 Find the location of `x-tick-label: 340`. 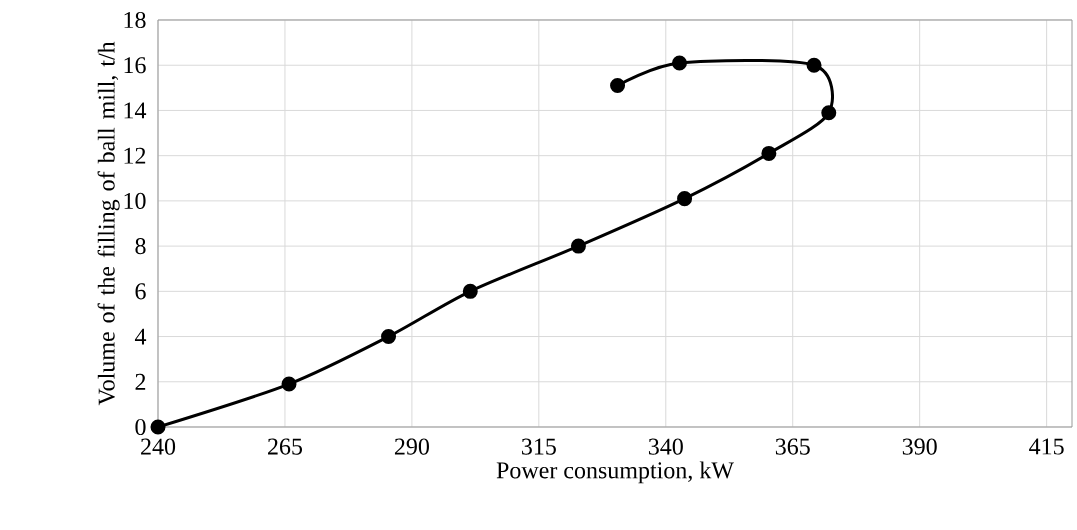

x-tick-label: 340 is located at coordinates (665, 446).